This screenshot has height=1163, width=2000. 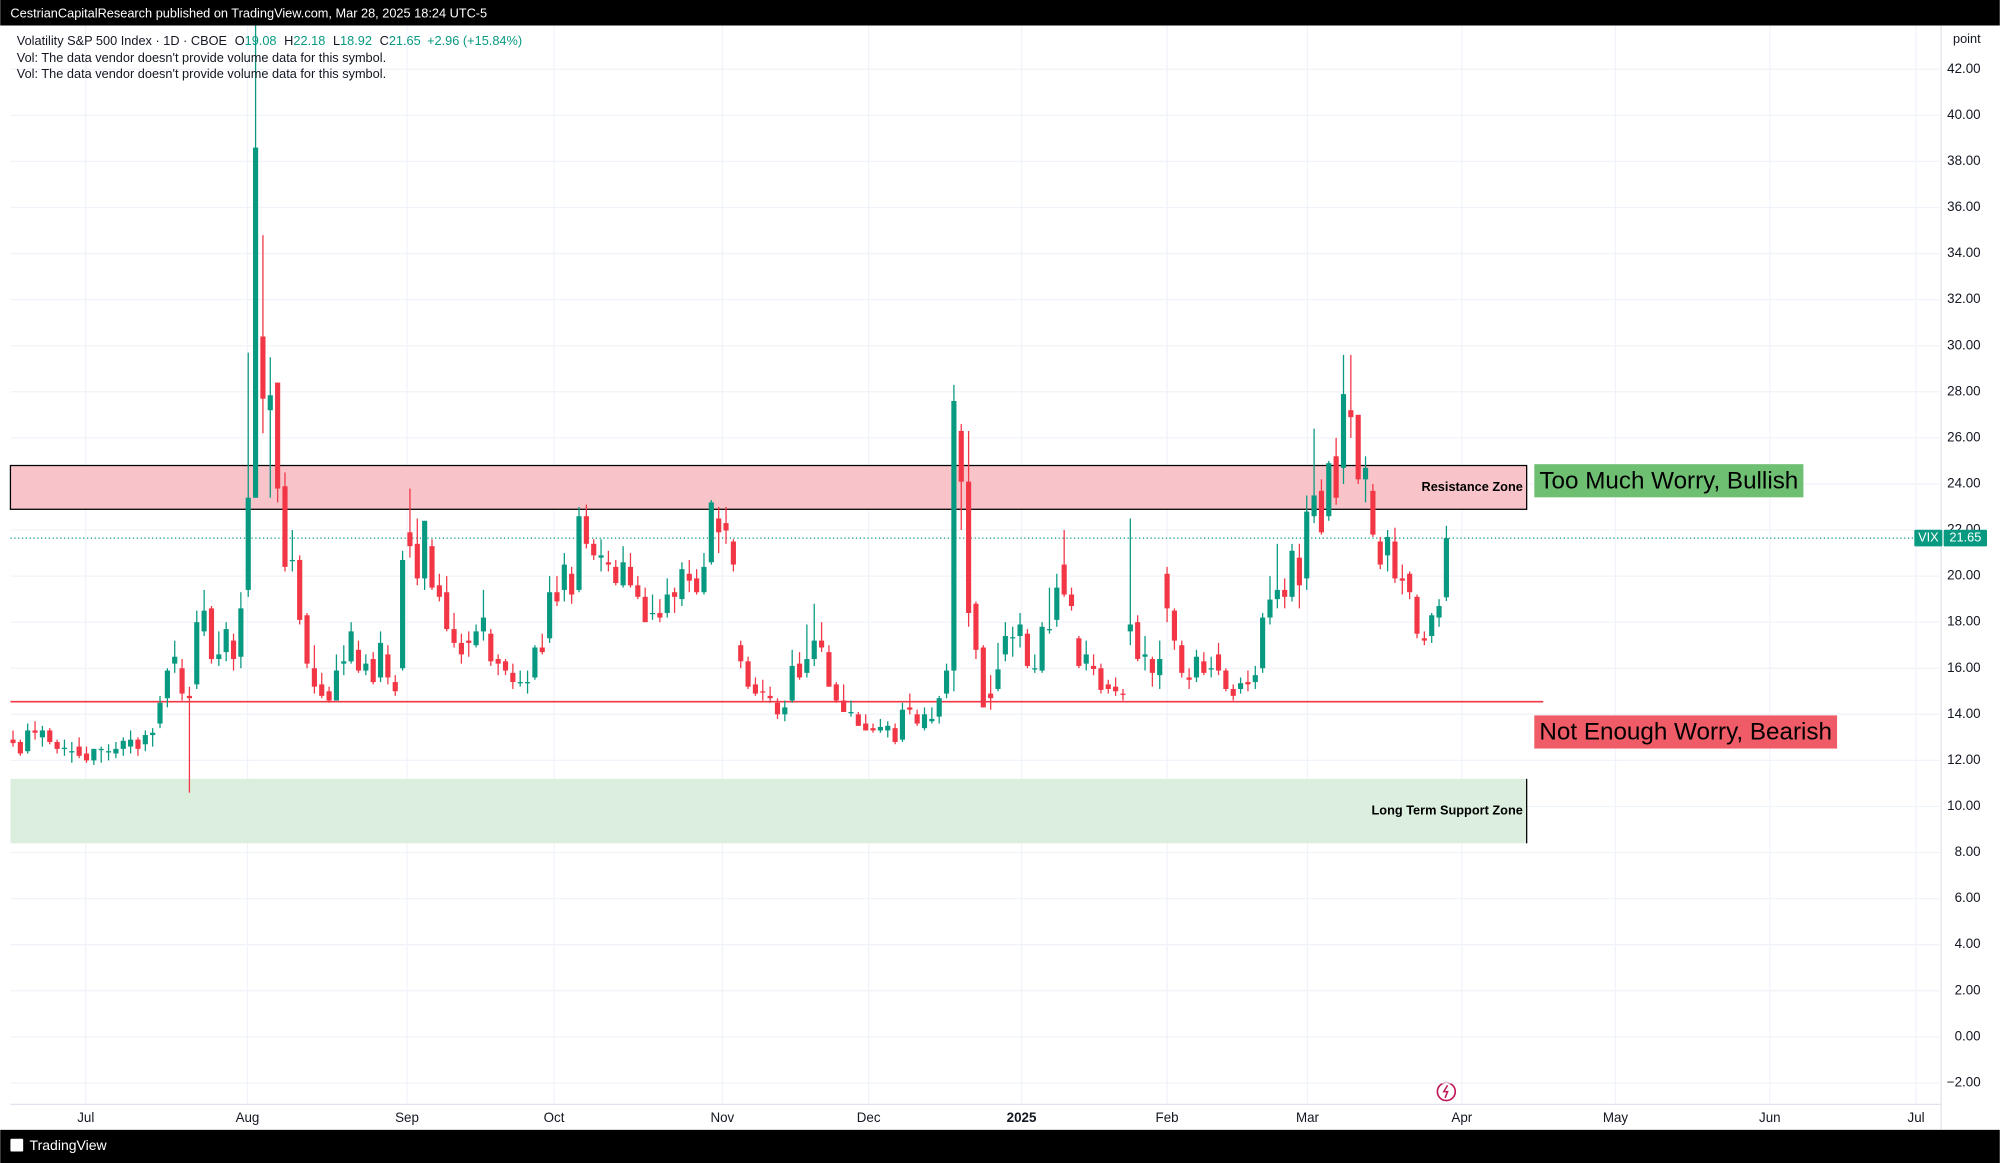 I want to click on annotation: Too Much Worry, Bullish, so click(x=1669, y=481).